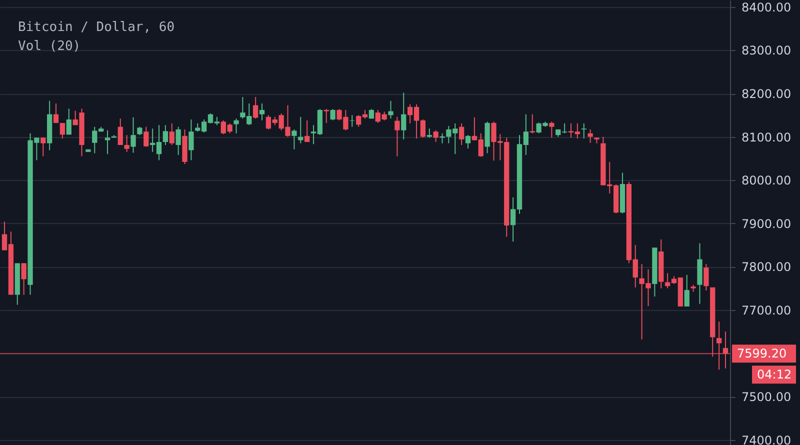  Describe the element at coordinates (767, 137) in the screenshot. I see `y-tick-label: 8100.00` at that location.